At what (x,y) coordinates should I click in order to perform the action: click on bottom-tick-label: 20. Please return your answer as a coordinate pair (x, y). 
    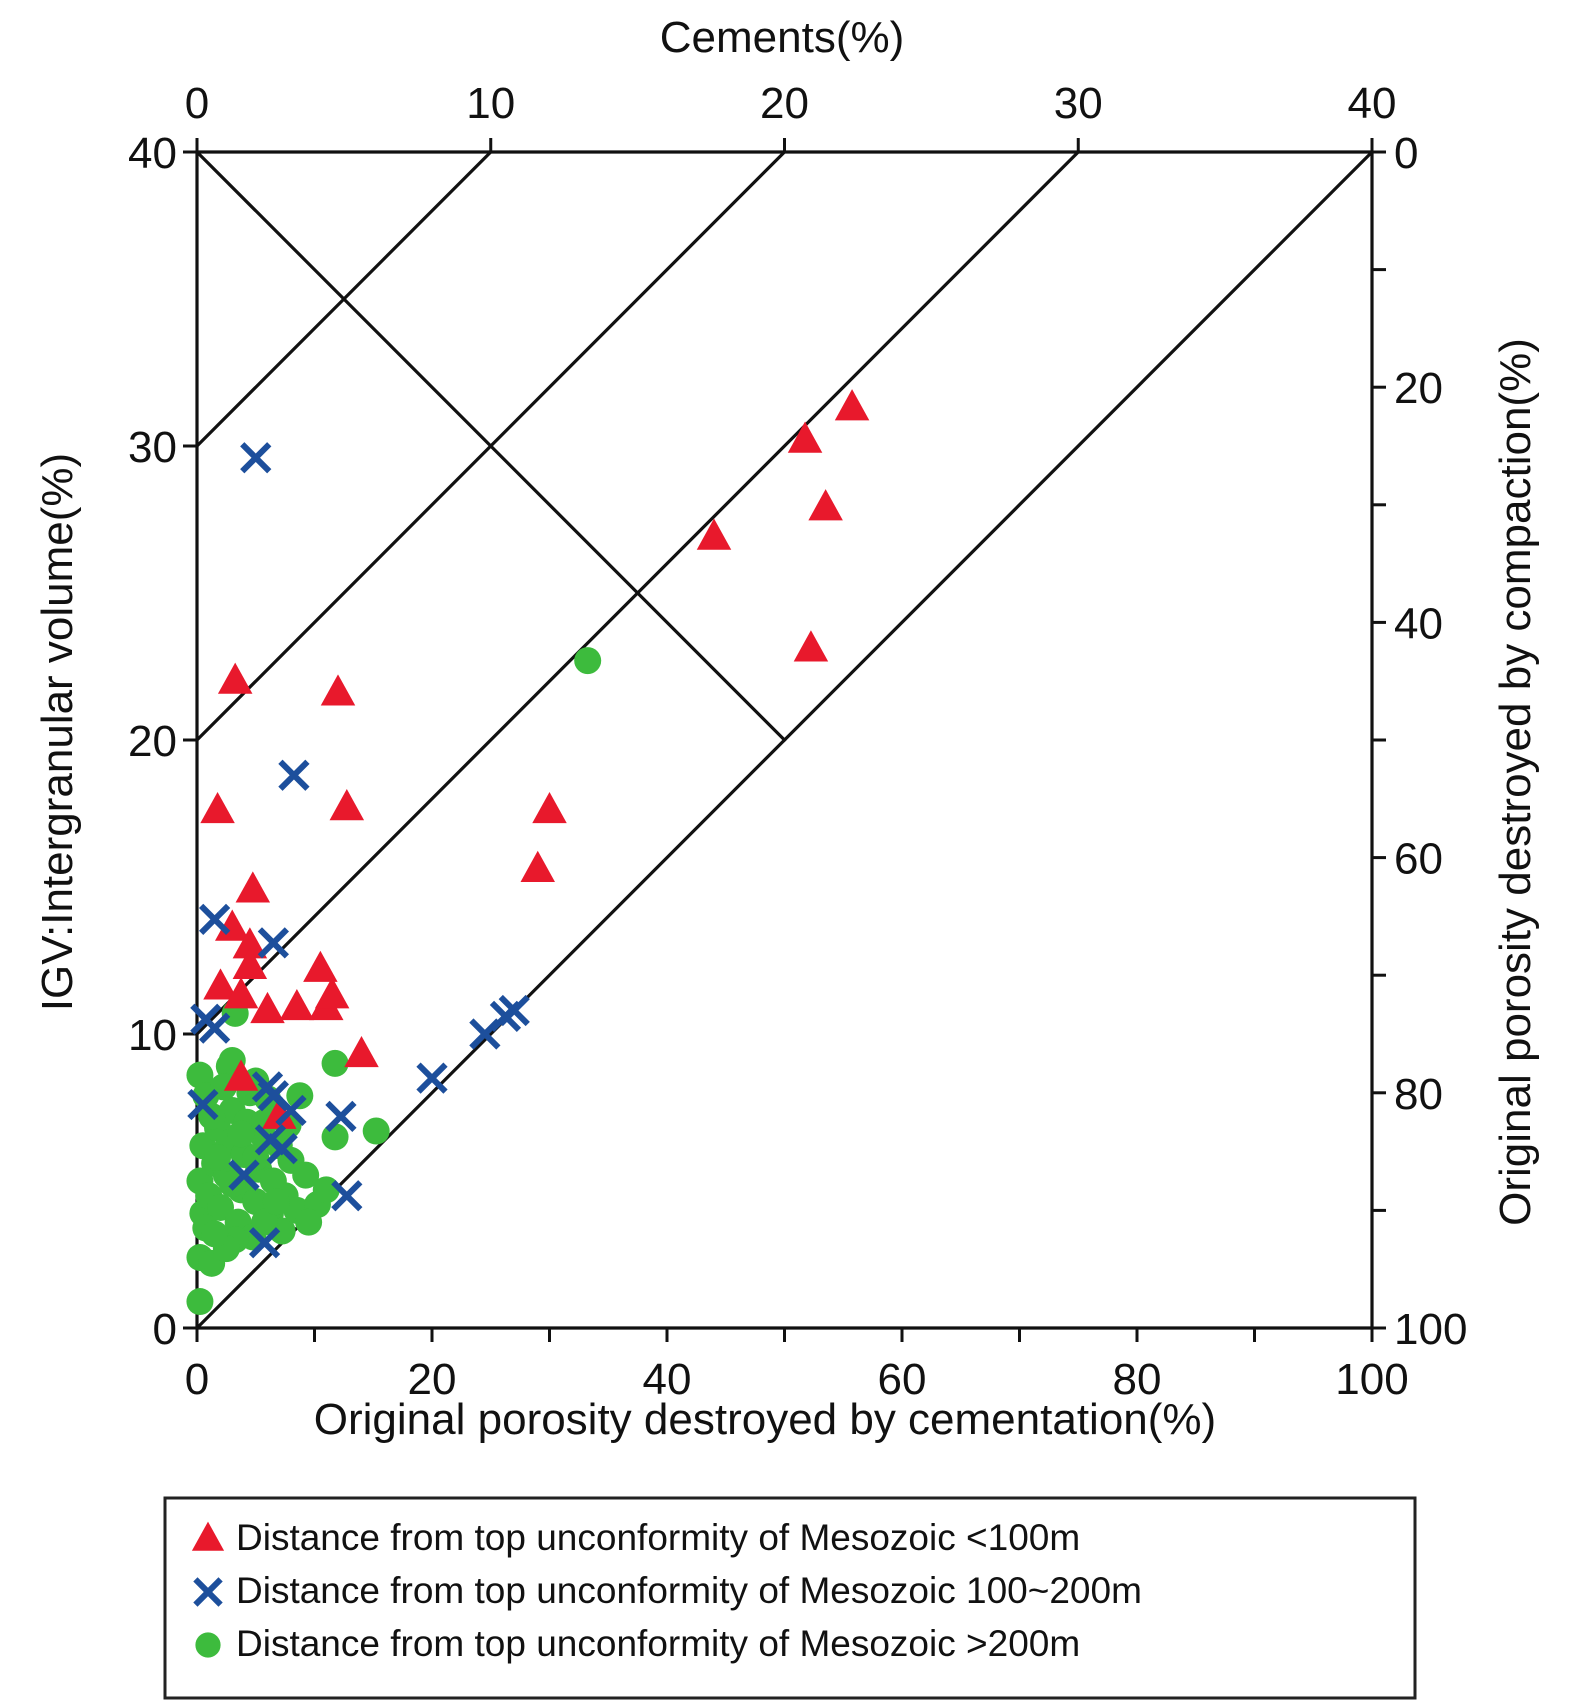
    Looking at the image, I should click on (432, 1379).